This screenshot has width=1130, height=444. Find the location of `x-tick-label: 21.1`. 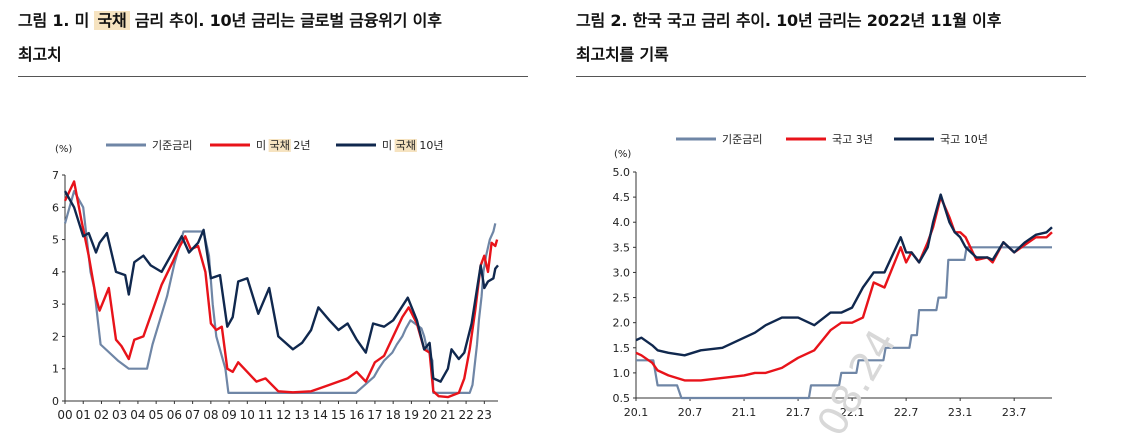

x-tick-label: 21.1 is located at coordinates (744, 412).